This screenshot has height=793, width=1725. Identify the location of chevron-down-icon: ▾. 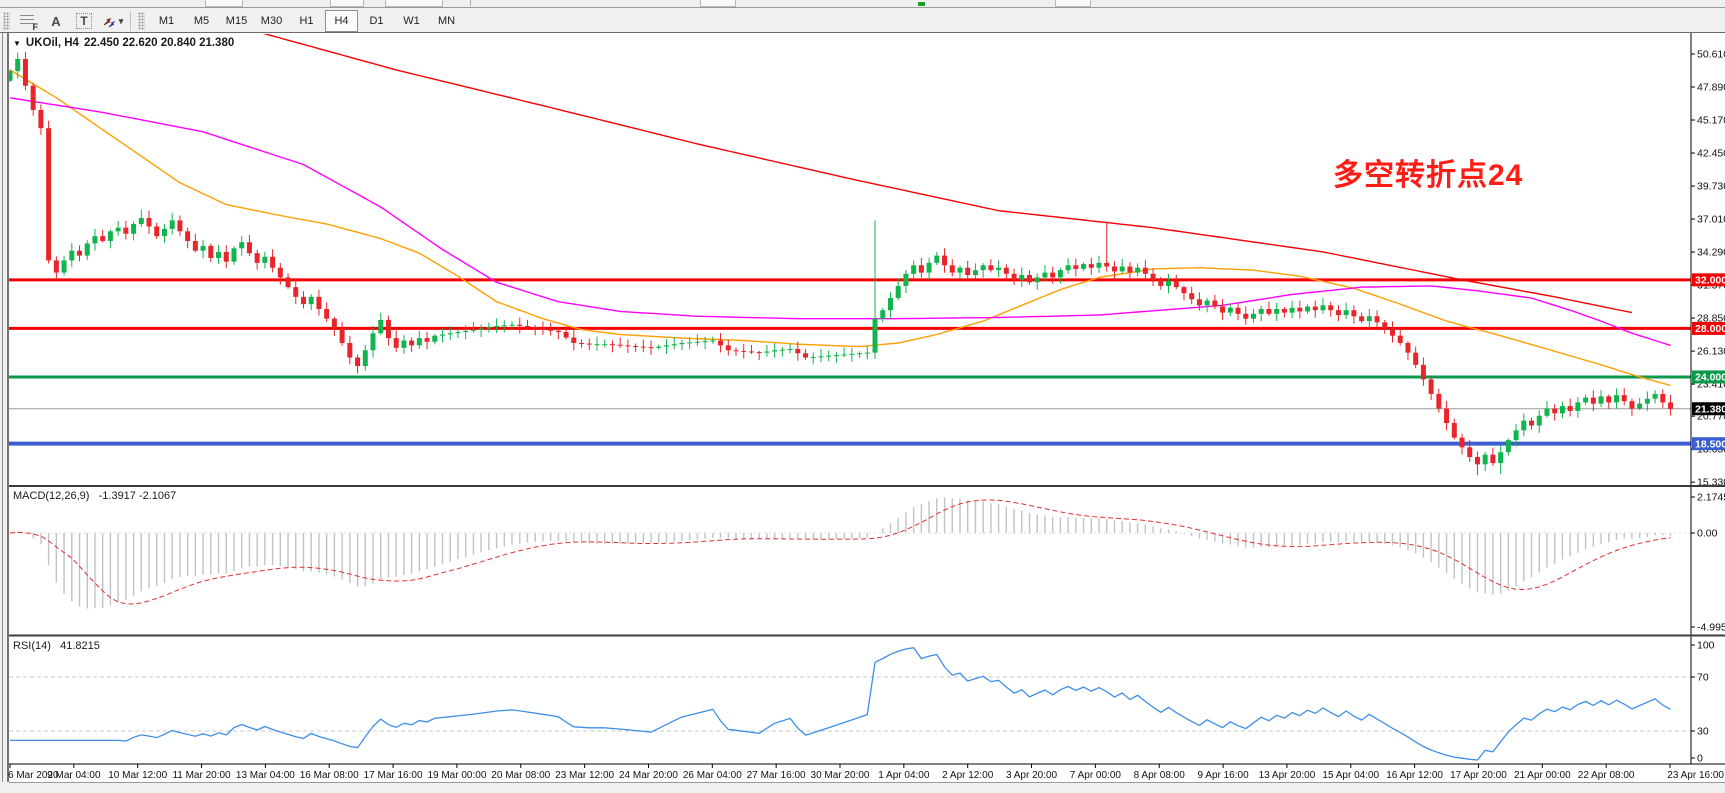
(121, 20).